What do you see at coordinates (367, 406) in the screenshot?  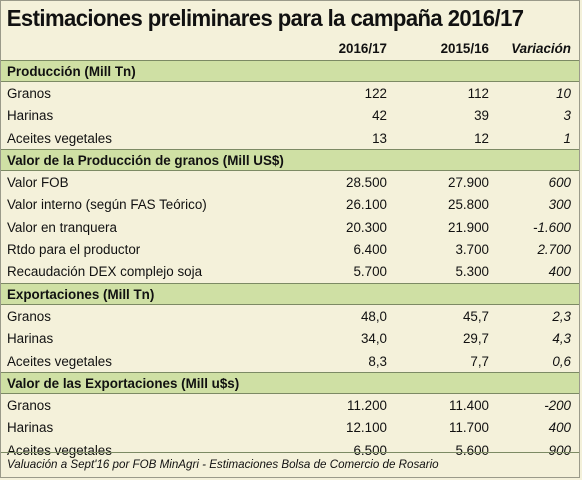 I see `cell-2016-17: 11.200` at bounding box center [367, 406].